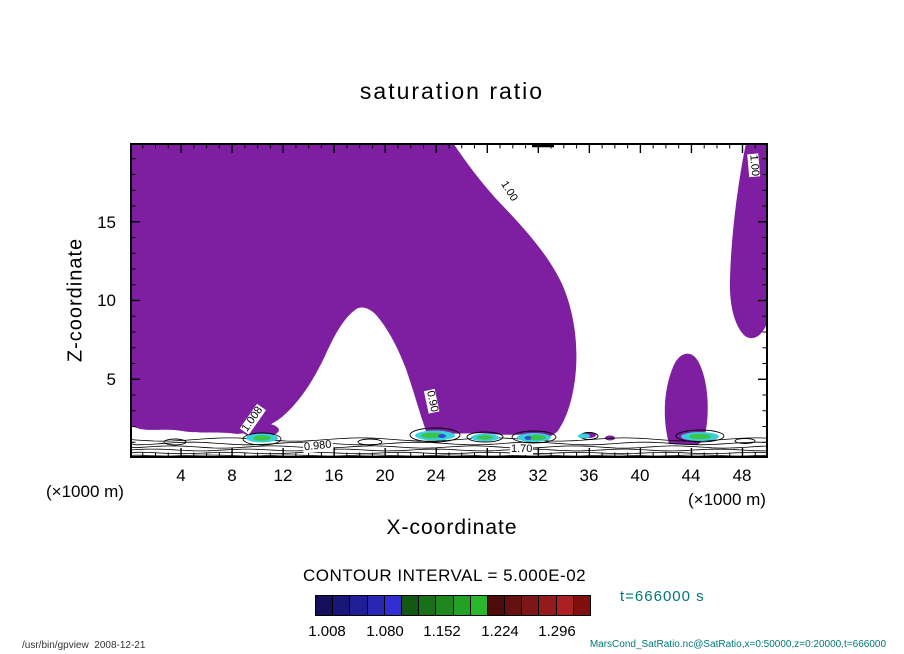 The width and height of the screenshot is (904, 654). What do you see at coordinates (111, 379) in the screenshot?
I see `y-tick-label: 5` at bounding box center [111, 379].